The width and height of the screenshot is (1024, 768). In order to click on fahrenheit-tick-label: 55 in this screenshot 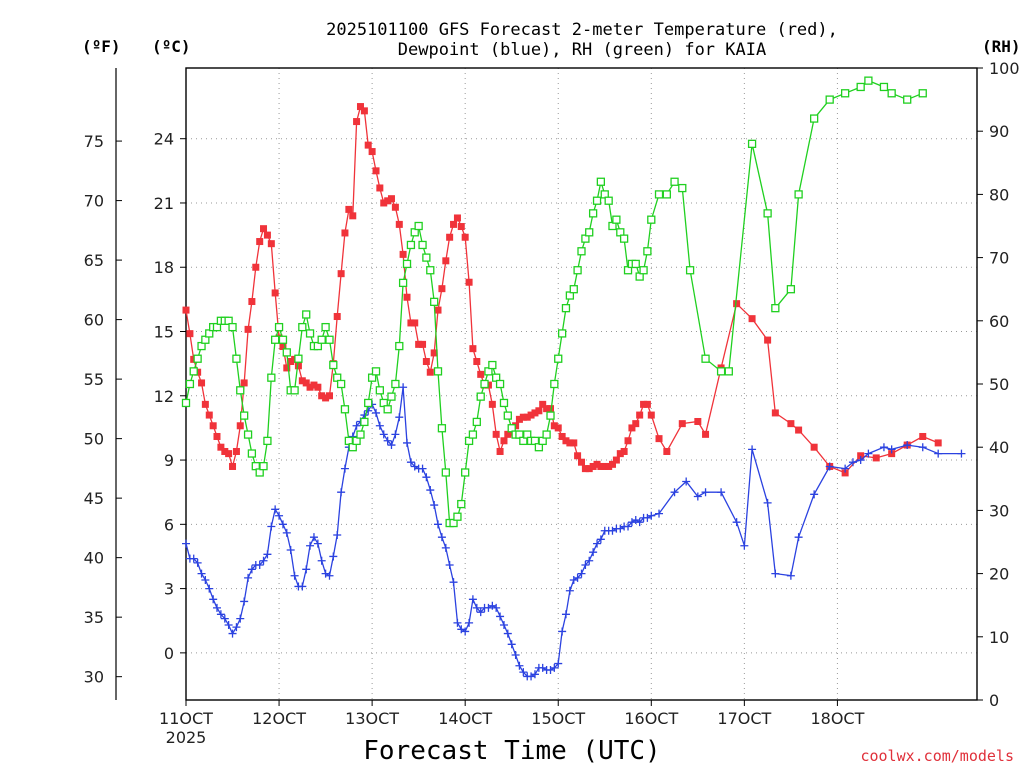, I will do `click(94, 379)`.